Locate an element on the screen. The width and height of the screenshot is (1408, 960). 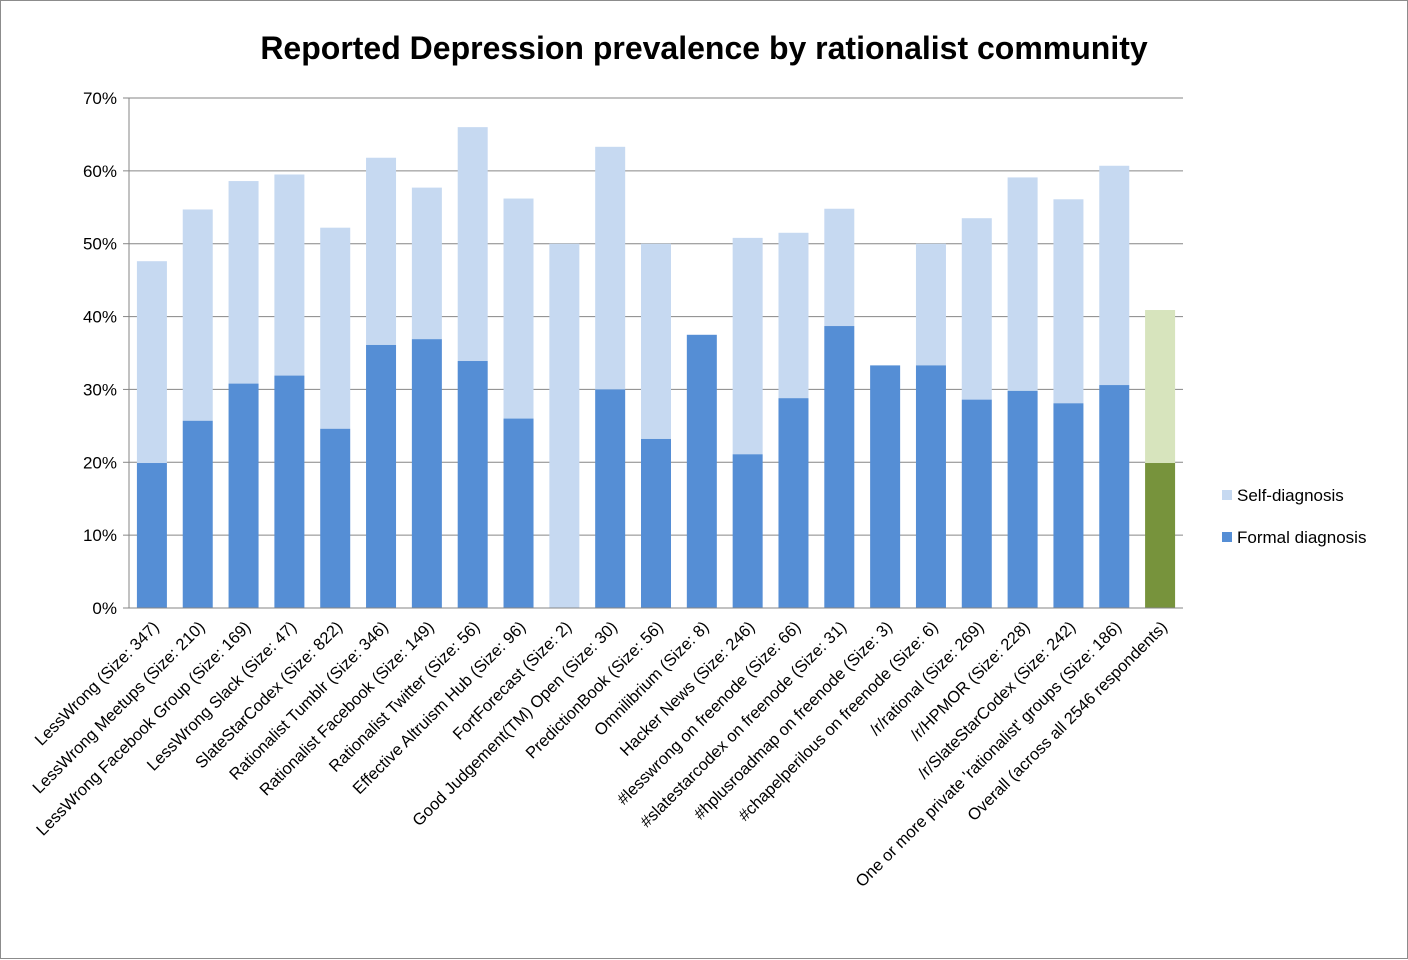
legend: Self-diagnosis Formal diagnosis is located at coordinates (1294, 516).